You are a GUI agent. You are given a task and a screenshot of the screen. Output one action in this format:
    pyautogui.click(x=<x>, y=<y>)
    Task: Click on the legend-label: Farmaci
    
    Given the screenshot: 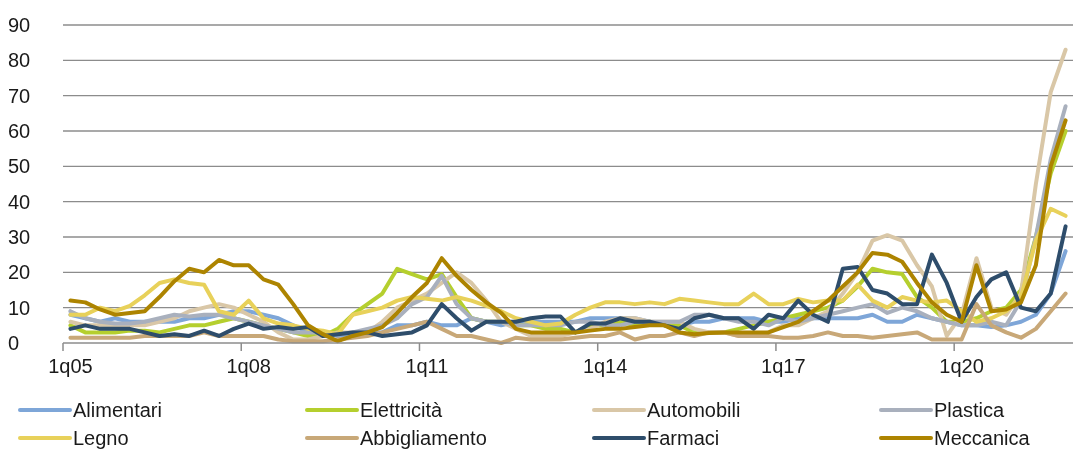 What is the action you would take?
    pyautogui.click(x=683, y=438)
    